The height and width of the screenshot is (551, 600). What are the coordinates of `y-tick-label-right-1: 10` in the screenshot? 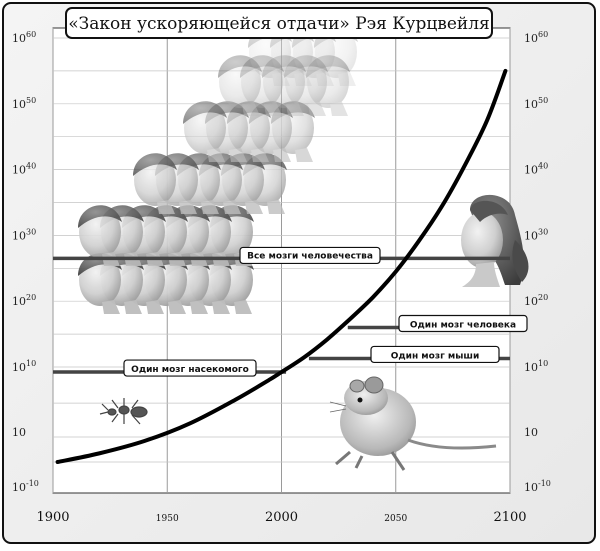 It's located at (531, 432).